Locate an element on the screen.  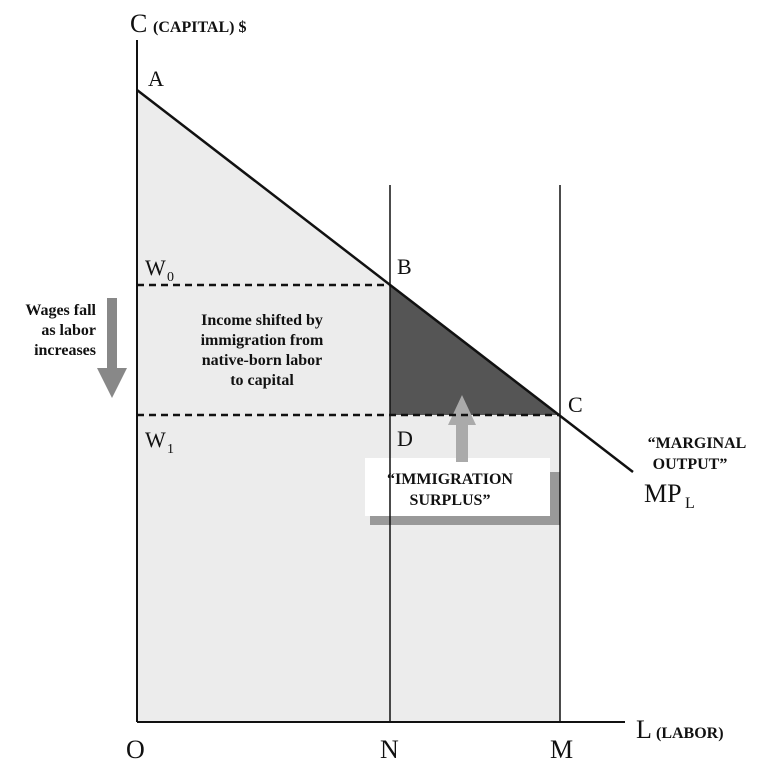
note-line: SURPLUS” is located at coordinates (450, 500).